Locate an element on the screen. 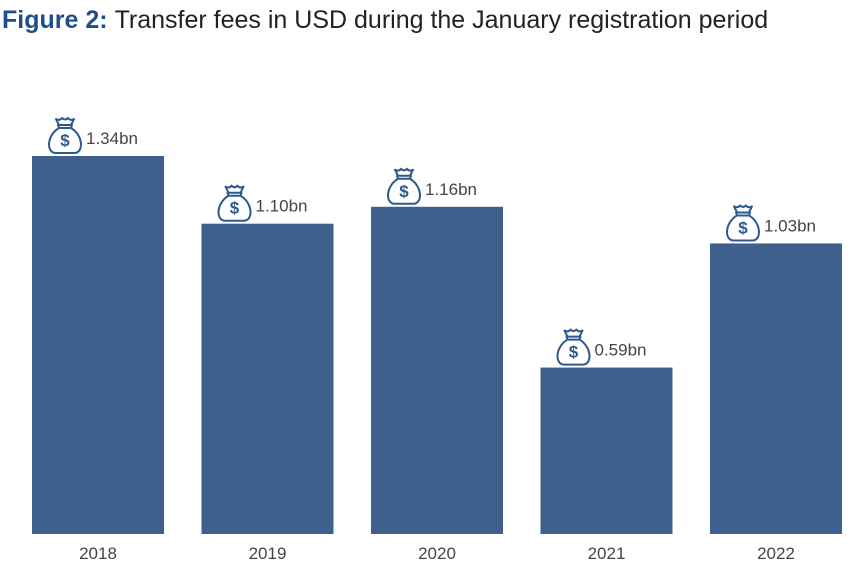  x-tick-label: 2019 is located at coordinates (268, 553).